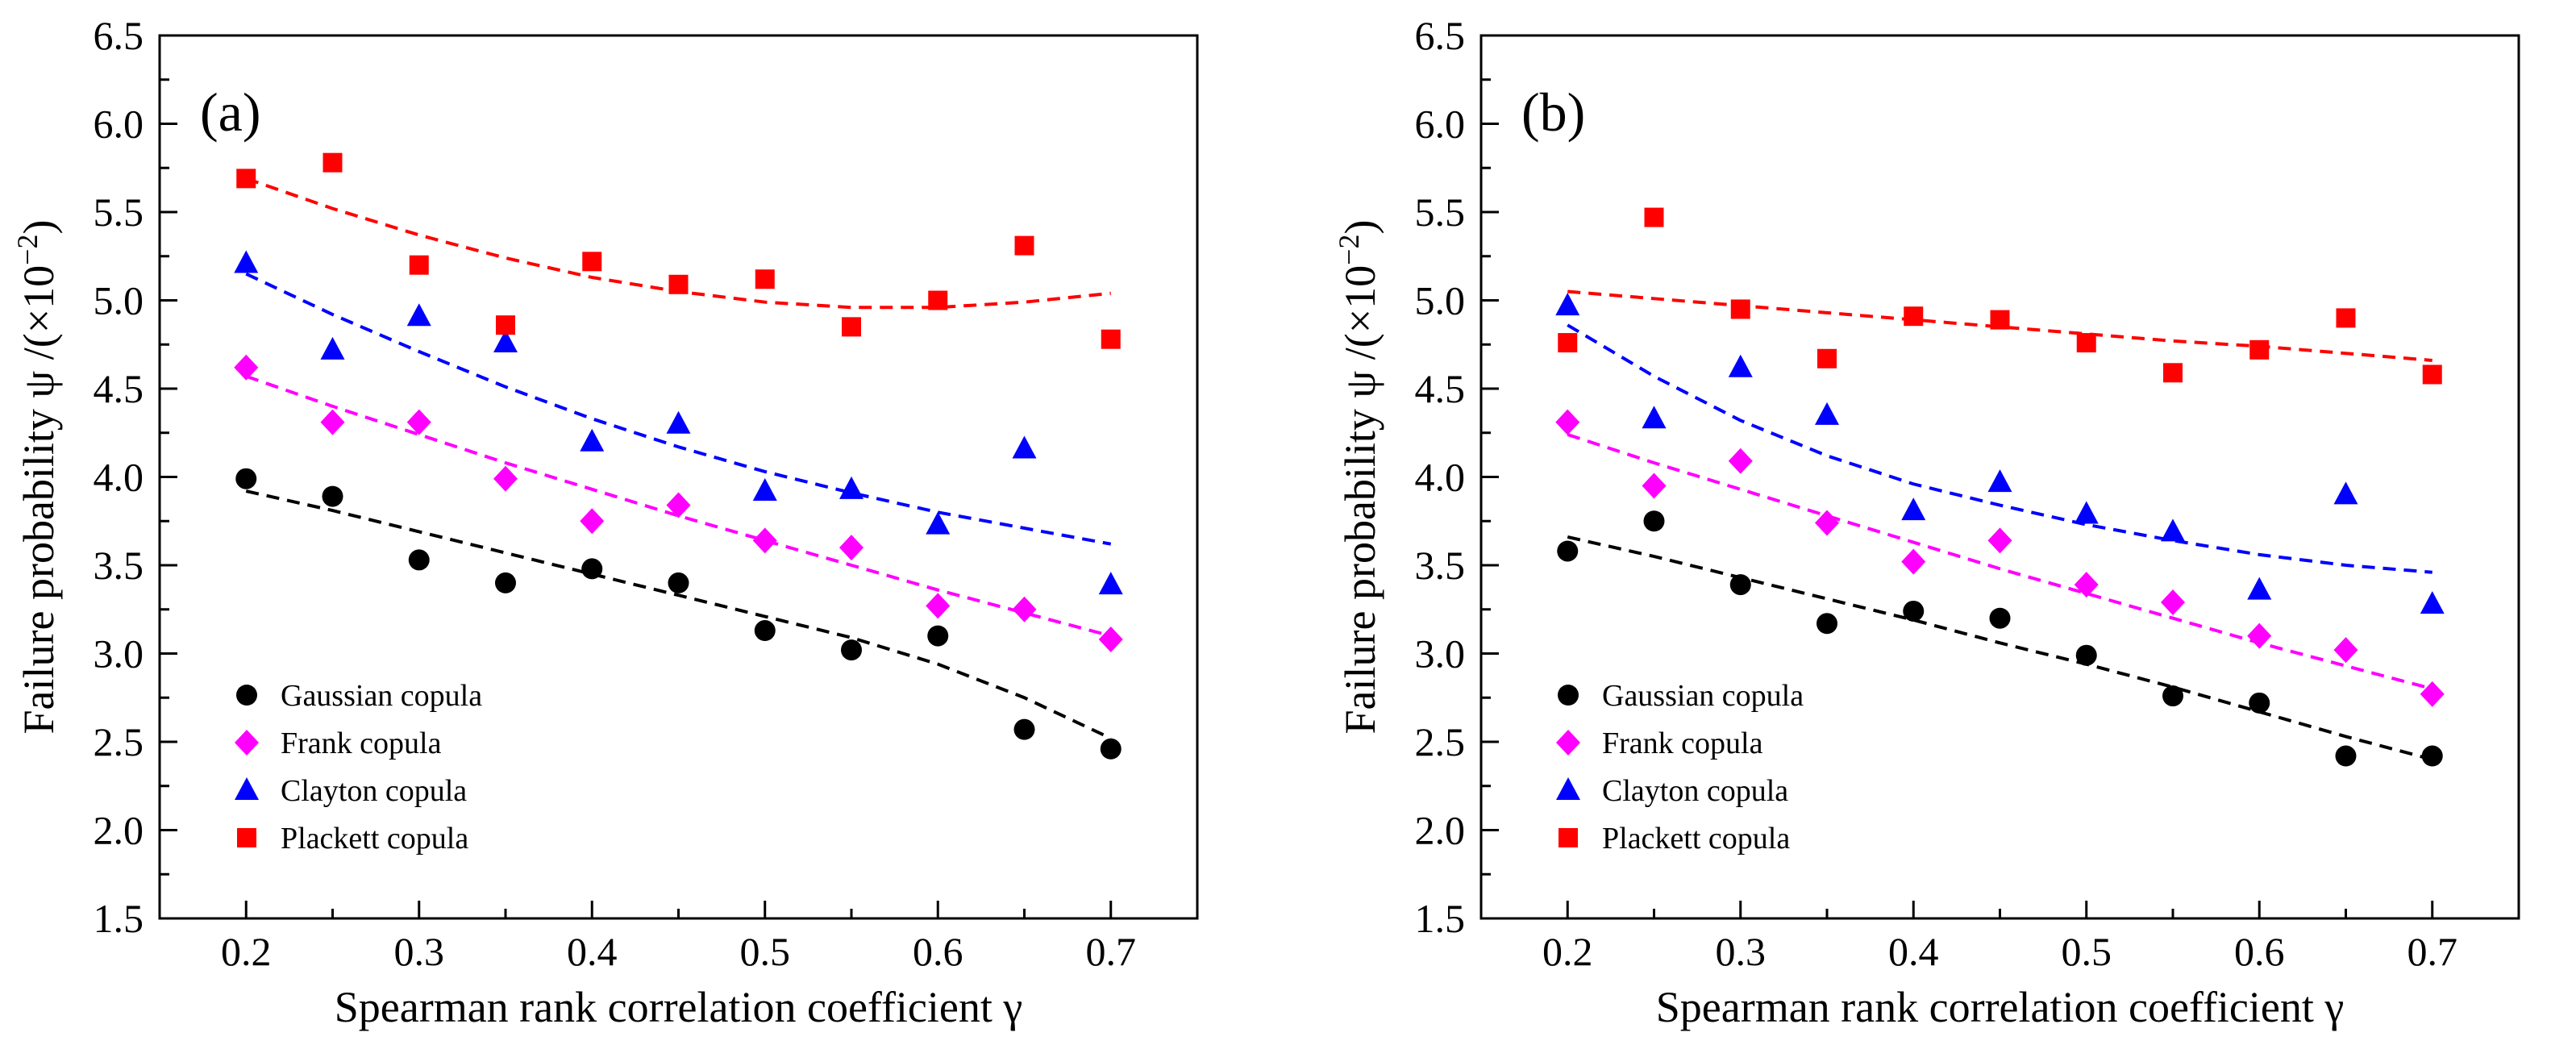 Image resolution: width=2576 pixels, height=1045 pixels. I want to click on y-tick-label: 4.5, so click(1441, 388).